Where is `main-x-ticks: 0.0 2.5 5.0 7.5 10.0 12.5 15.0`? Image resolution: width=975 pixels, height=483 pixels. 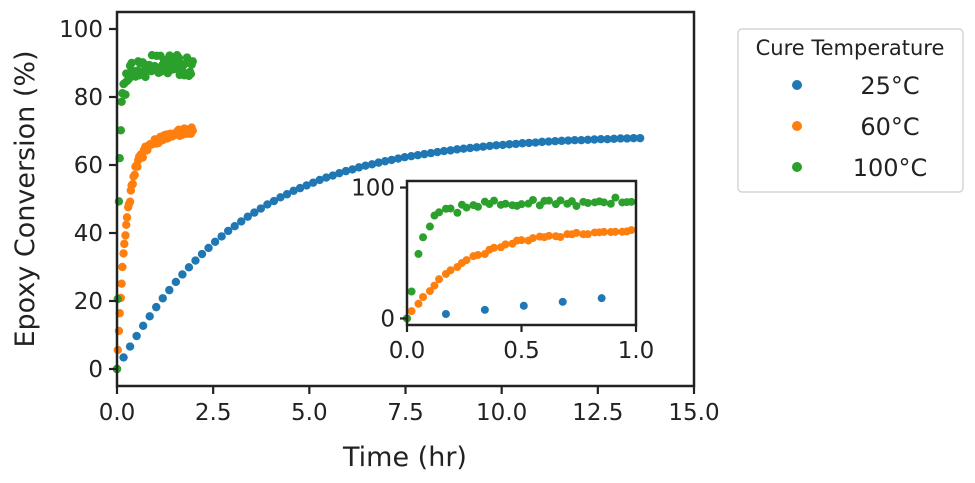 main-x-ticks: 0.0 2.5 5.0 7.5 10.0 12.5 15.0 is located at coordinates (409, 406).